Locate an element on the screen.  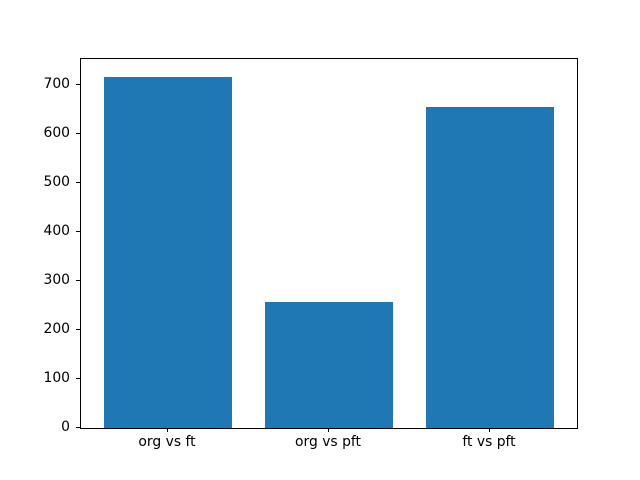
y-tick-label: 600 is located at coordinates (56, 133).